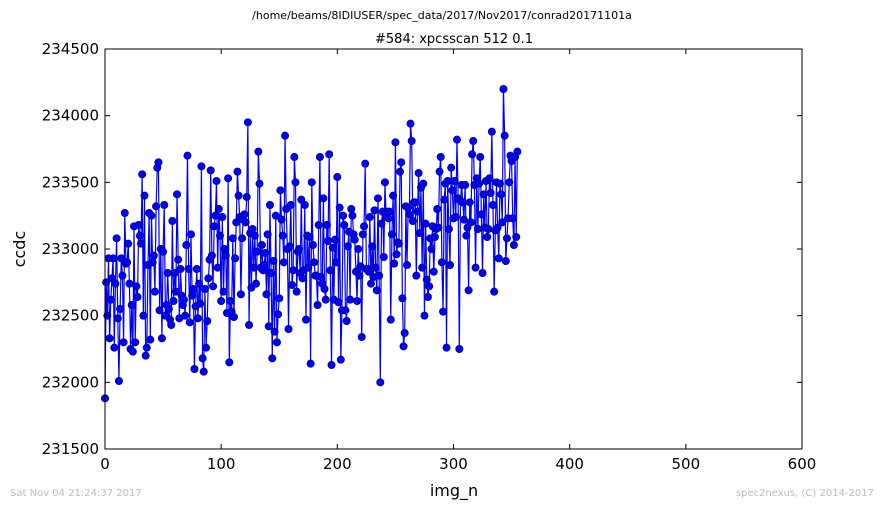 The height and width of the screenshot is (509, 884). Describe the element at coordinates (569, 464) in the screenshot. I see `x-tick-label: 400` at that location.